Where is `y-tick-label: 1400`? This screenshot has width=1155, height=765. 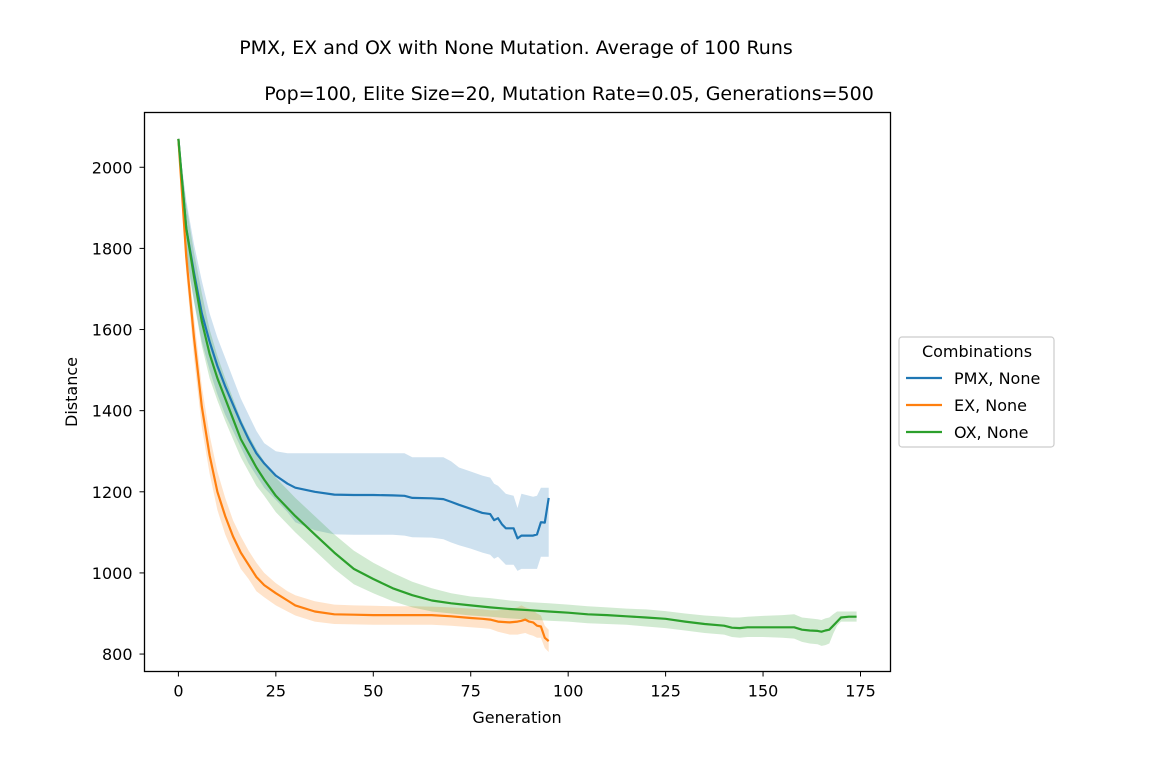 y-tick-label: 1400 is located at coordinates (112, 411).